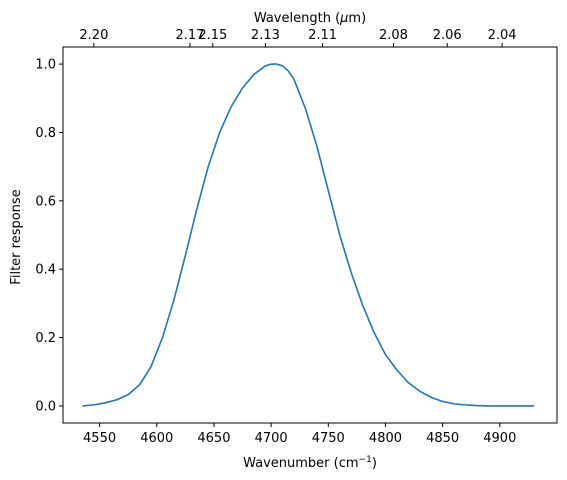  I want to click on y-tick-label: 0.6, so click(45, 201).